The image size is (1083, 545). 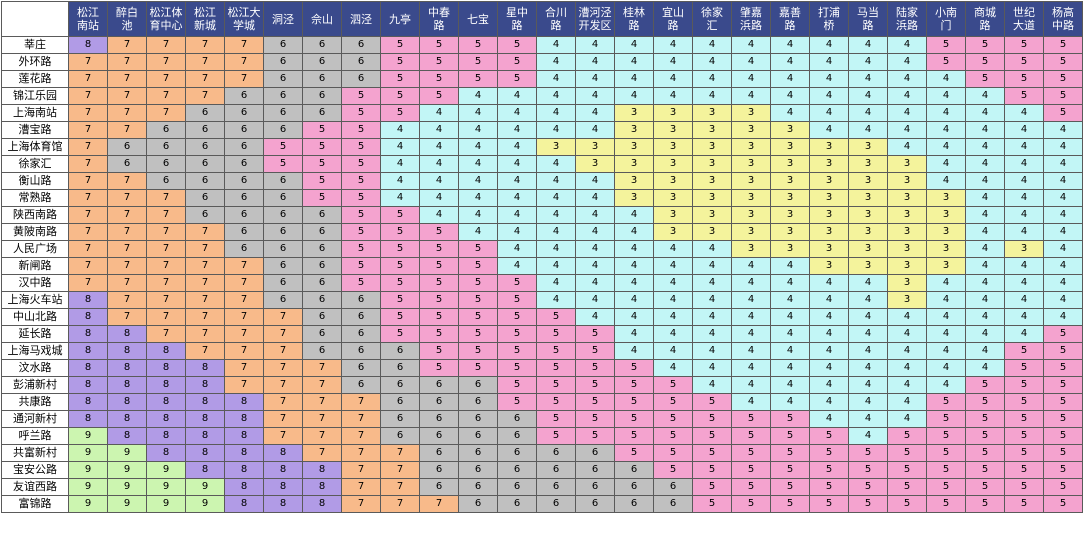 I want to click on column-header-13: 合川路, so click(x=556, y=19).